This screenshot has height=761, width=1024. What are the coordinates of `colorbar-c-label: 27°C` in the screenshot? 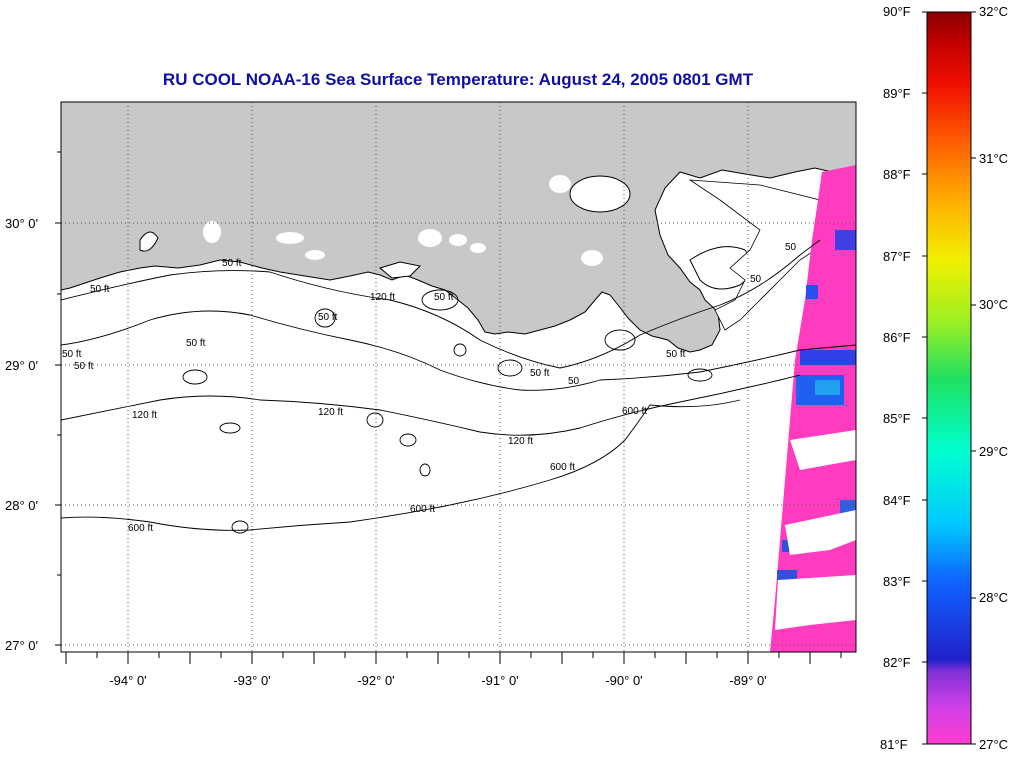 It's located at (994, 744).